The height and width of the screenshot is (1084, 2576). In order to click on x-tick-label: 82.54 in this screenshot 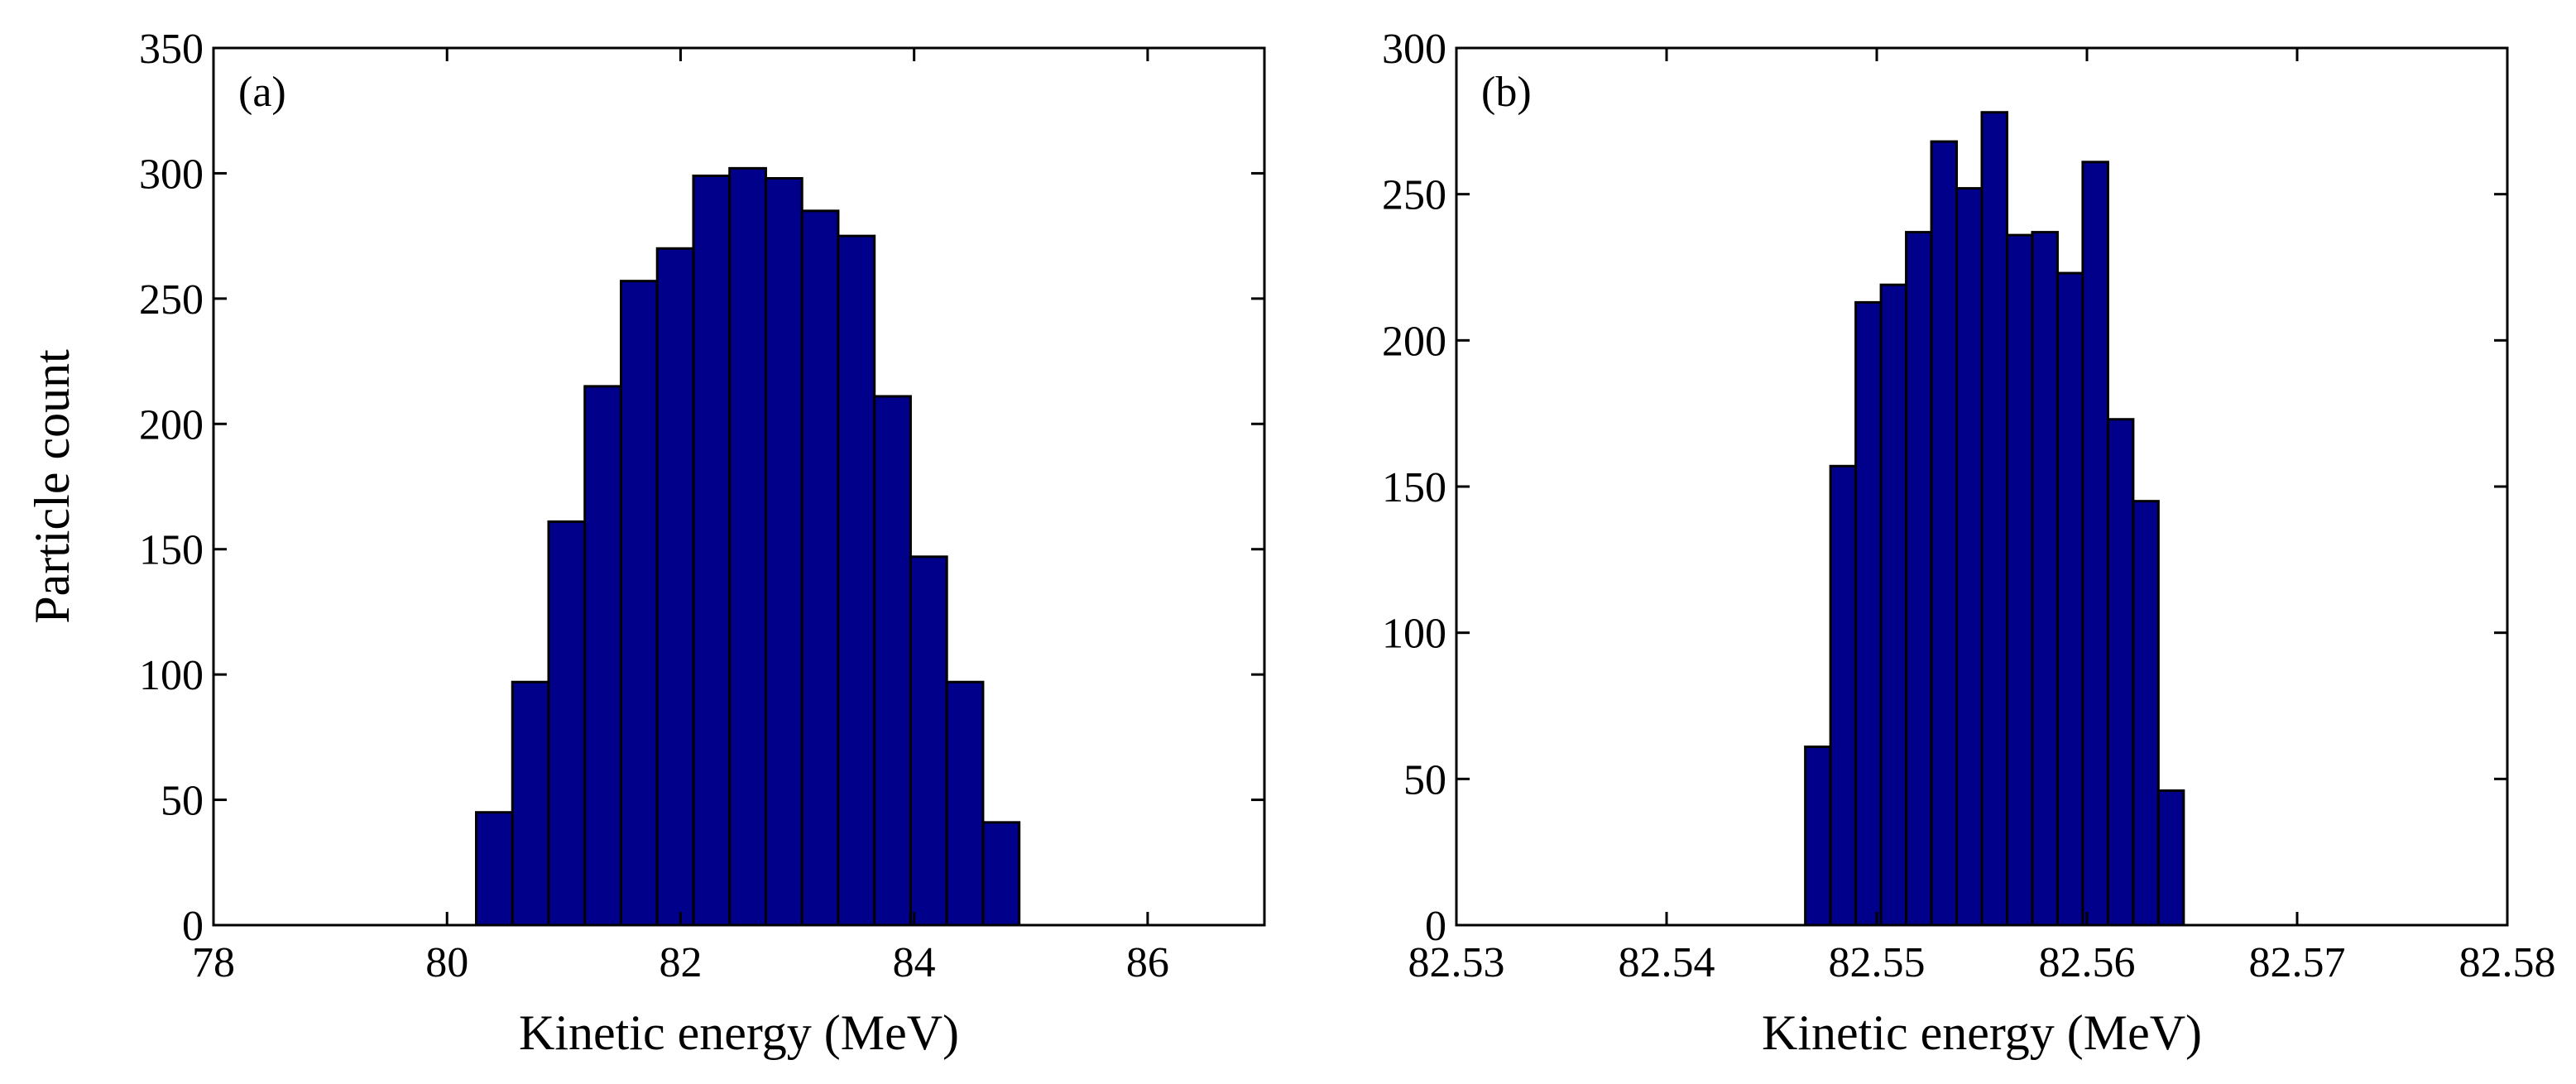, I will do `click(1667, 962)`.